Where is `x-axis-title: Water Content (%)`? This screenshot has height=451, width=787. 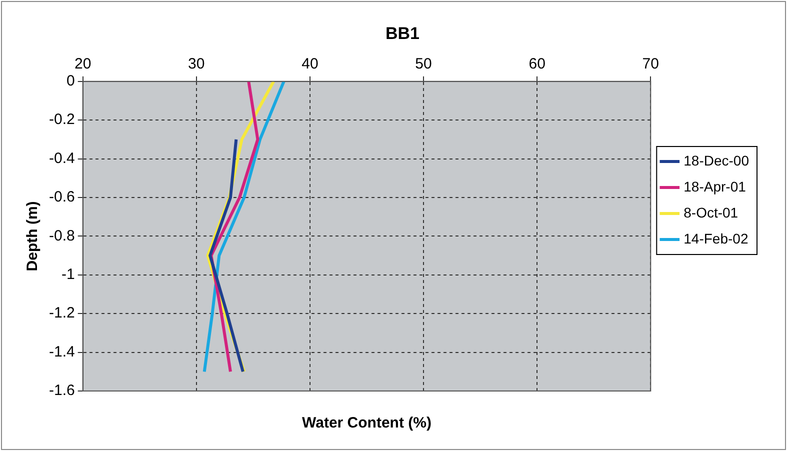 x-axis-title: Water Content (%) is located at coordinates (367, 423).